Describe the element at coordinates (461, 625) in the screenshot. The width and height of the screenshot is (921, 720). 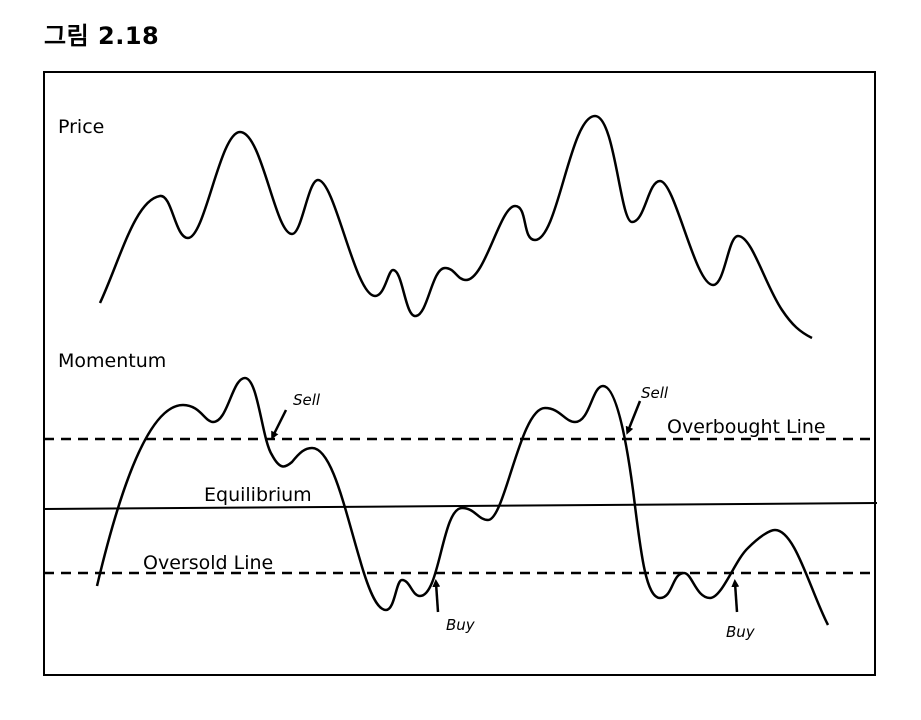
I see `buy-label-1: Buy` at that location.